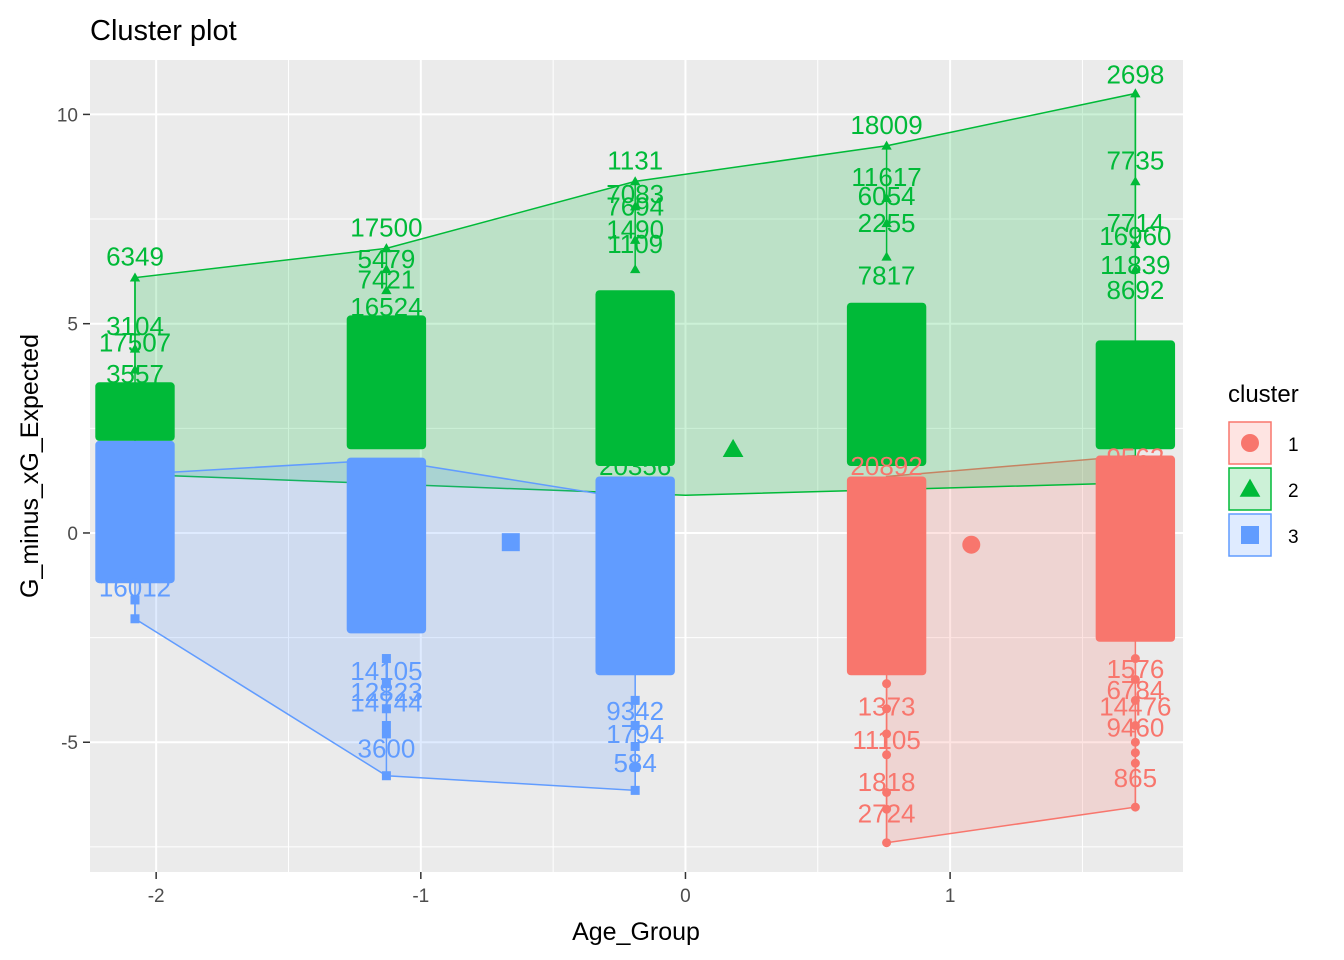 The image size is (1344, 960). I want to click on cluster-3-point-label: 9342, so click(635, 711).